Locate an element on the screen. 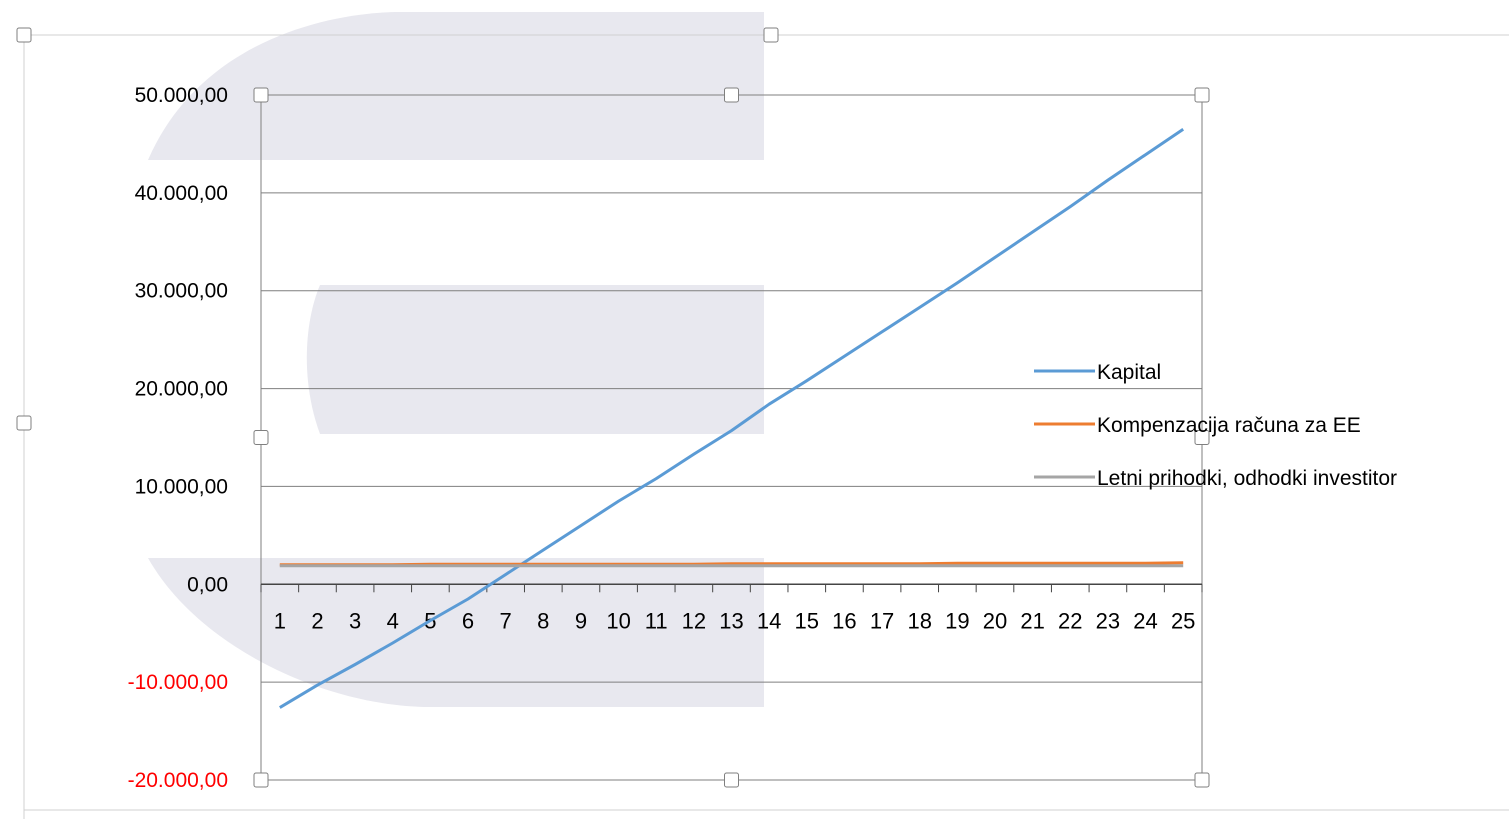 This screenshot has width=1509, height=824. x-tick-label: 13 is located at coordinates (731, 620).